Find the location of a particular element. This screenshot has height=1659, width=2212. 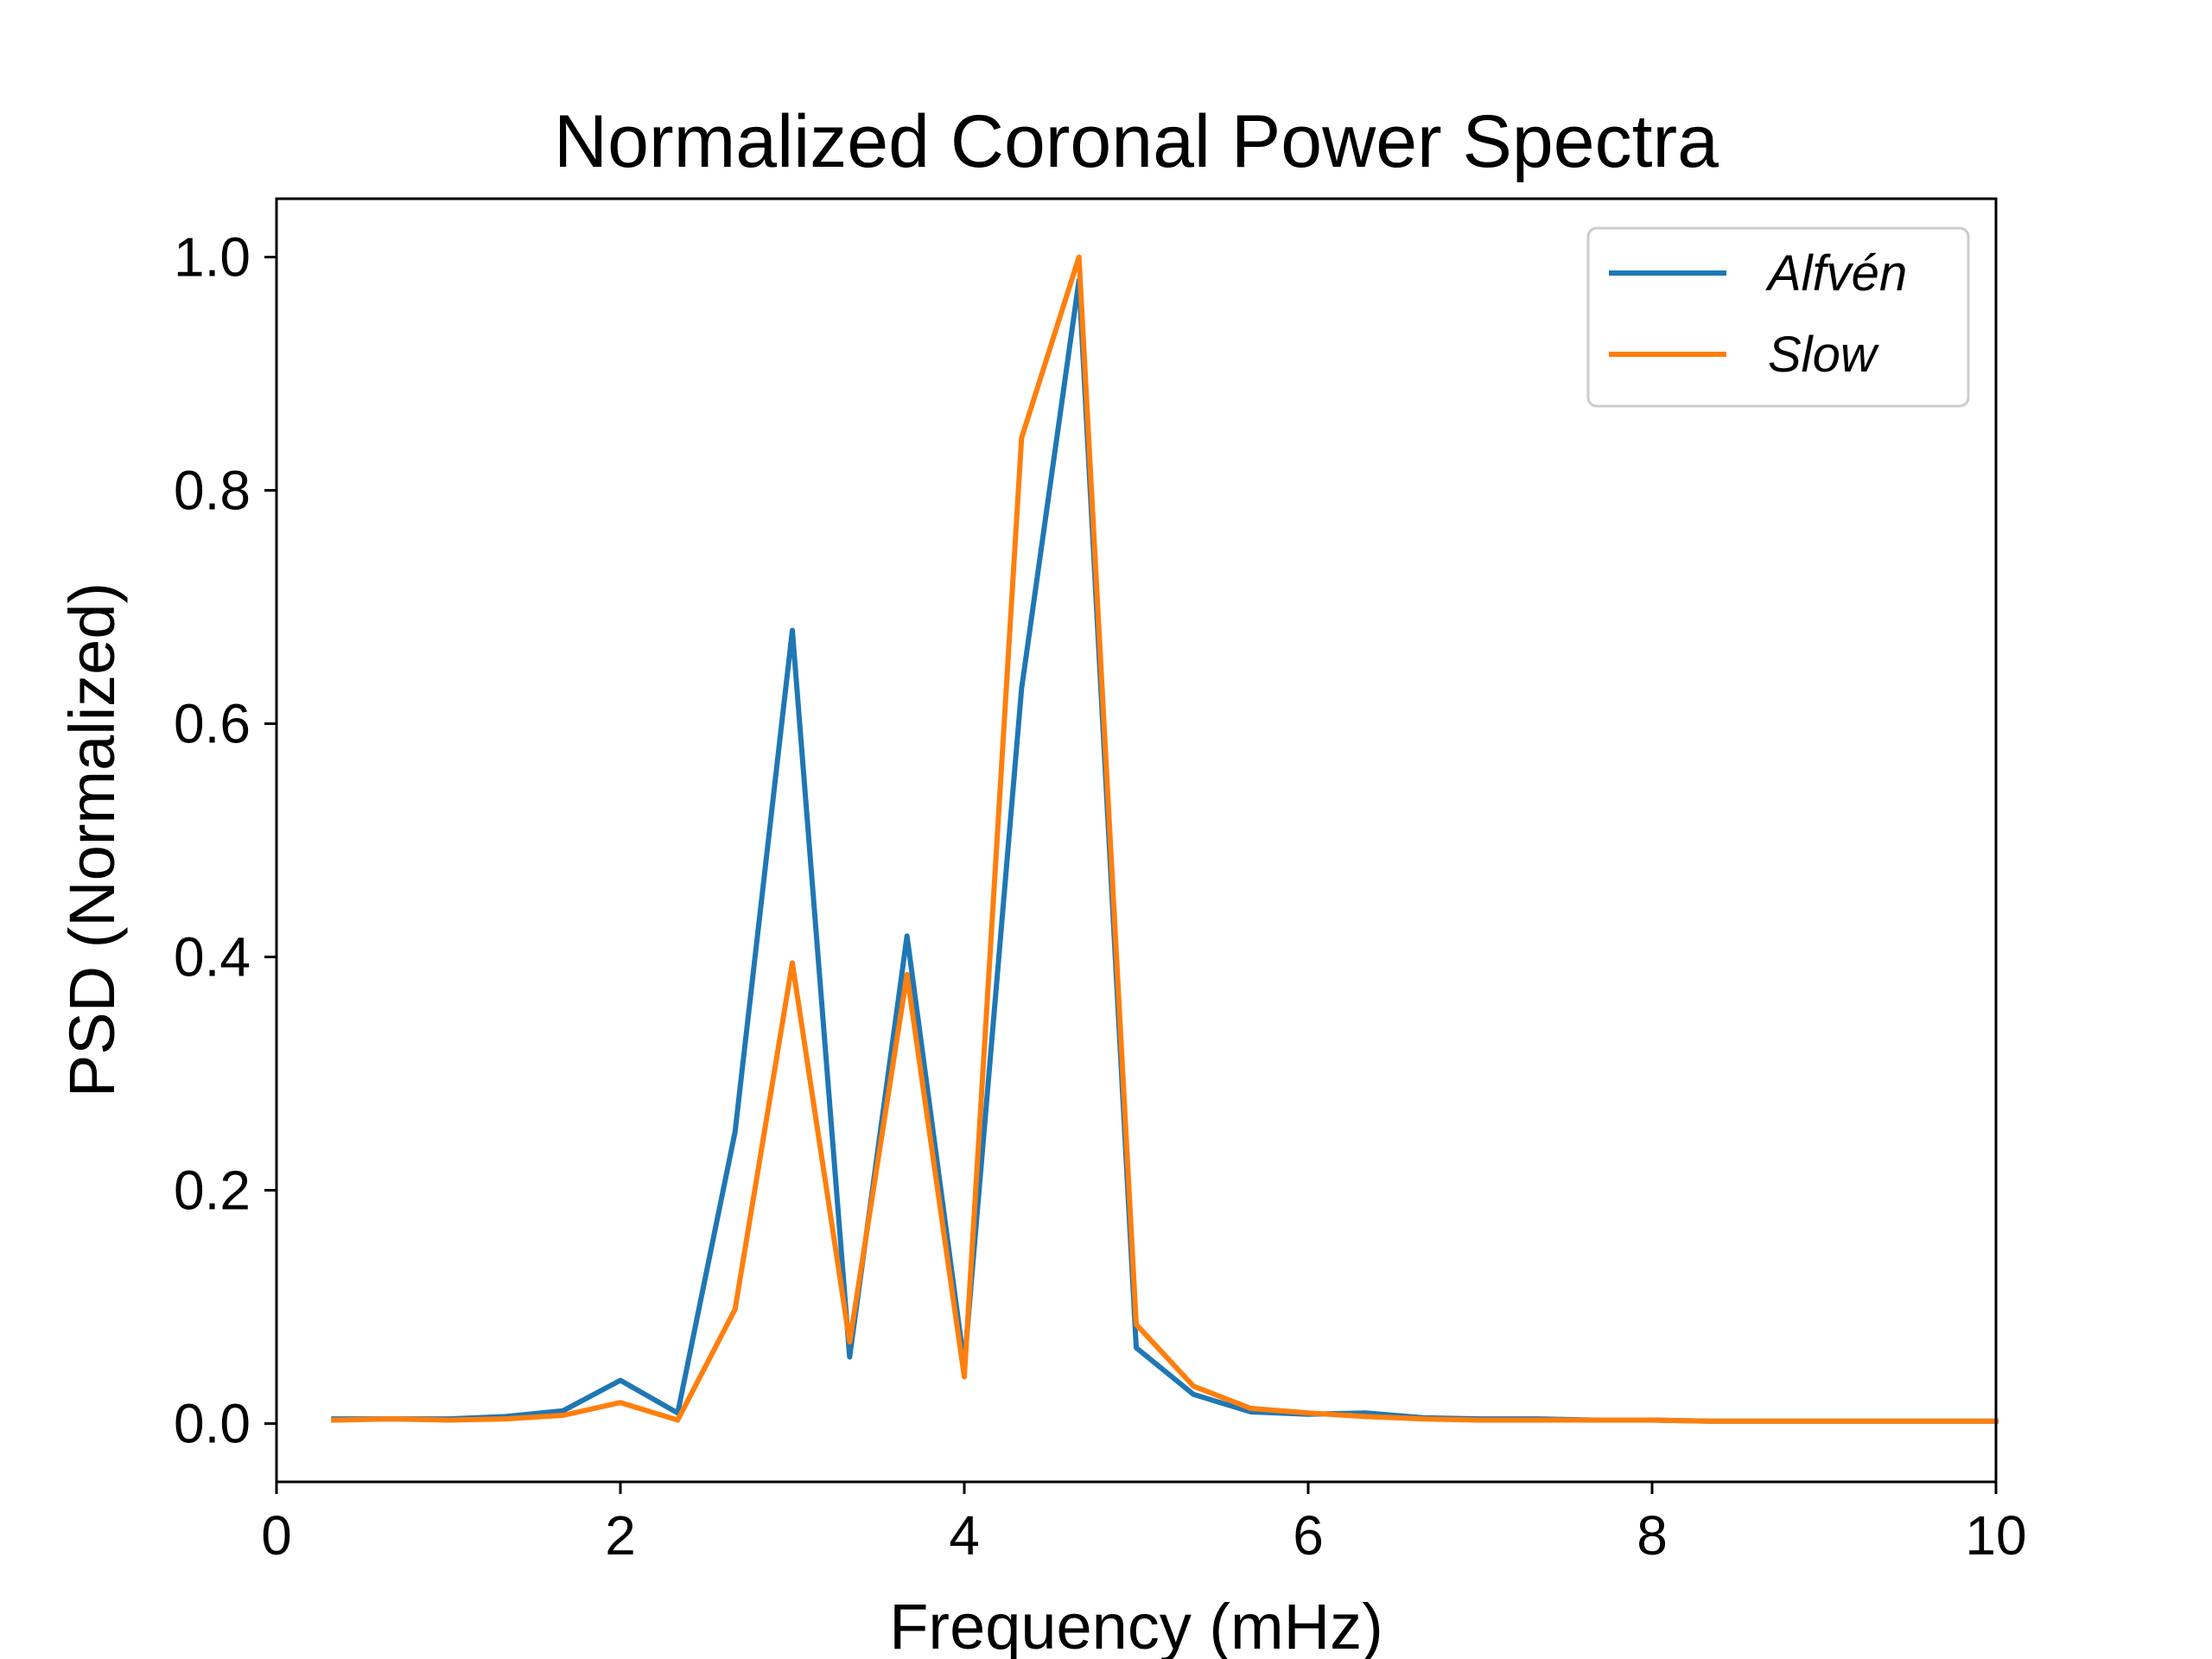

y-tick-label: 0.8 is located at coordinates (212, 491).